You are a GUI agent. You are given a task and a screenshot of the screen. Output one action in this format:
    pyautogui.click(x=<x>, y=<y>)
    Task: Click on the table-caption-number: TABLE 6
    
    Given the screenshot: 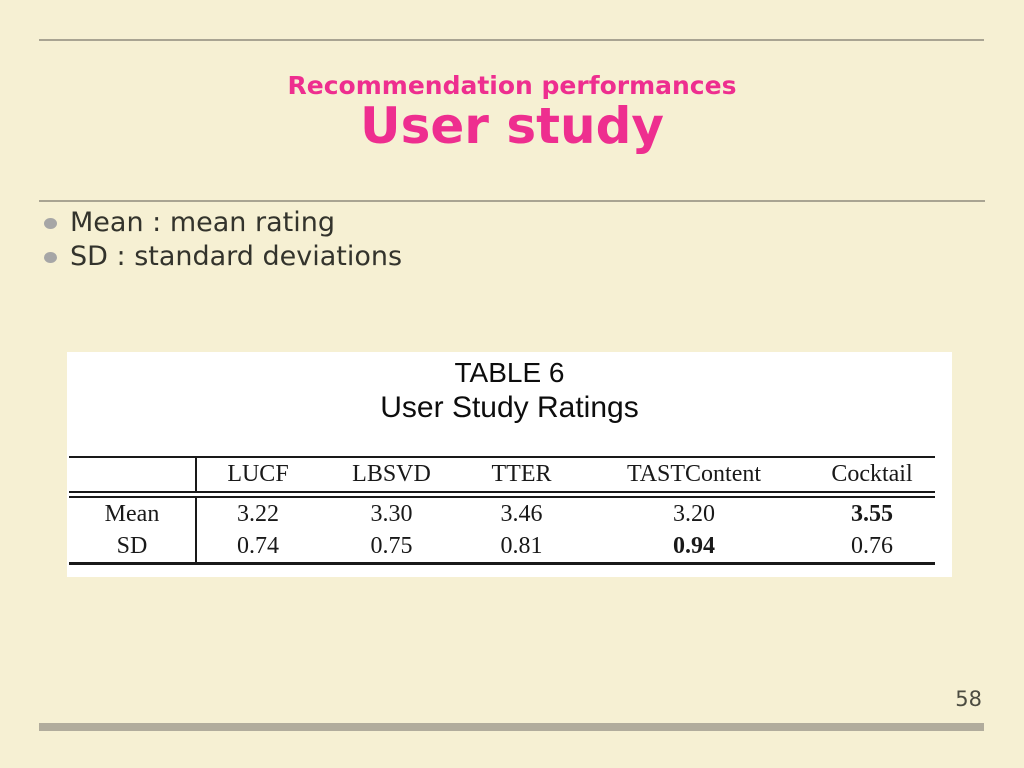 What is the action you would take?
    pyautogui.click(x=509, y=372)
    